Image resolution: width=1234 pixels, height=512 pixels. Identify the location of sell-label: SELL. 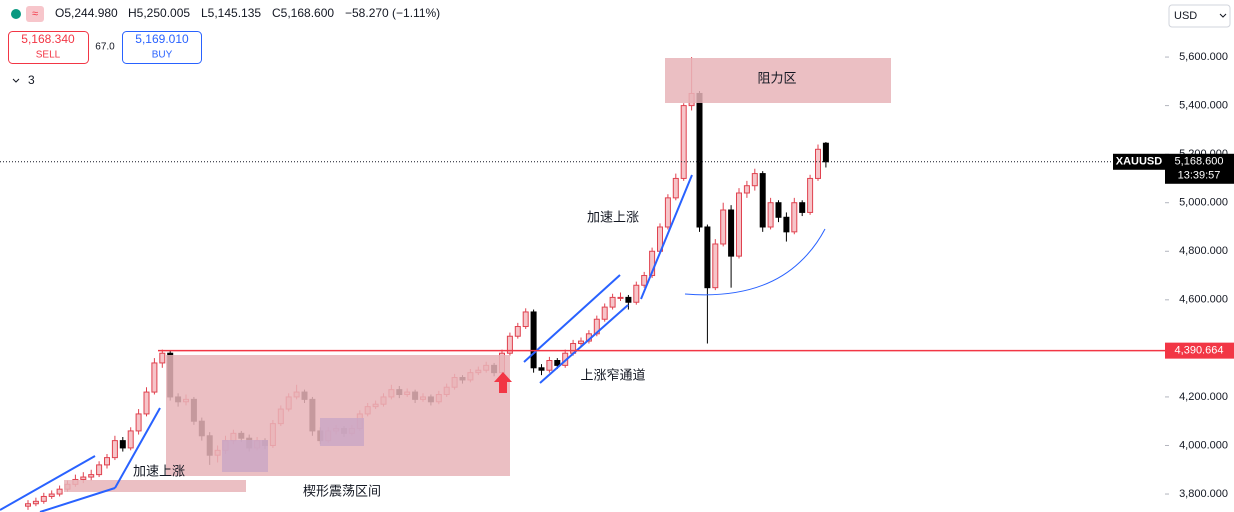
(48, 55).